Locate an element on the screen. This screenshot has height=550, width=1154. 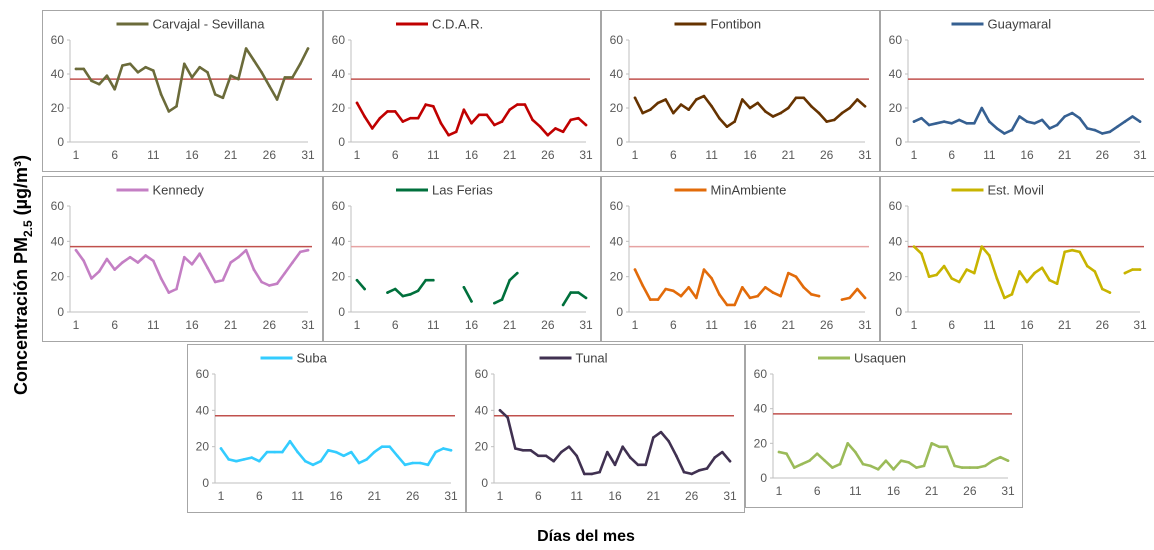
series-line is located at coordinates (360, 284).